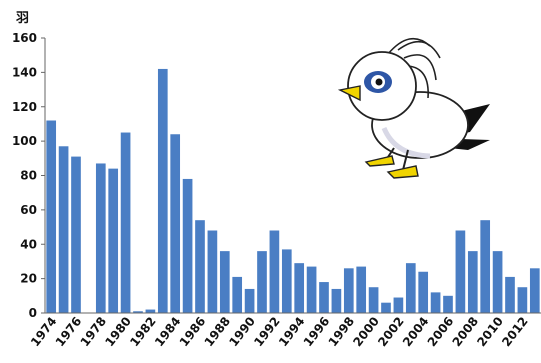 This screenshot has width=541, height=363. What do you see at coordinates (22, 18) in the screenshot?
I see `y-axis-unit-label: 羽` at bounding box center [22, 18].